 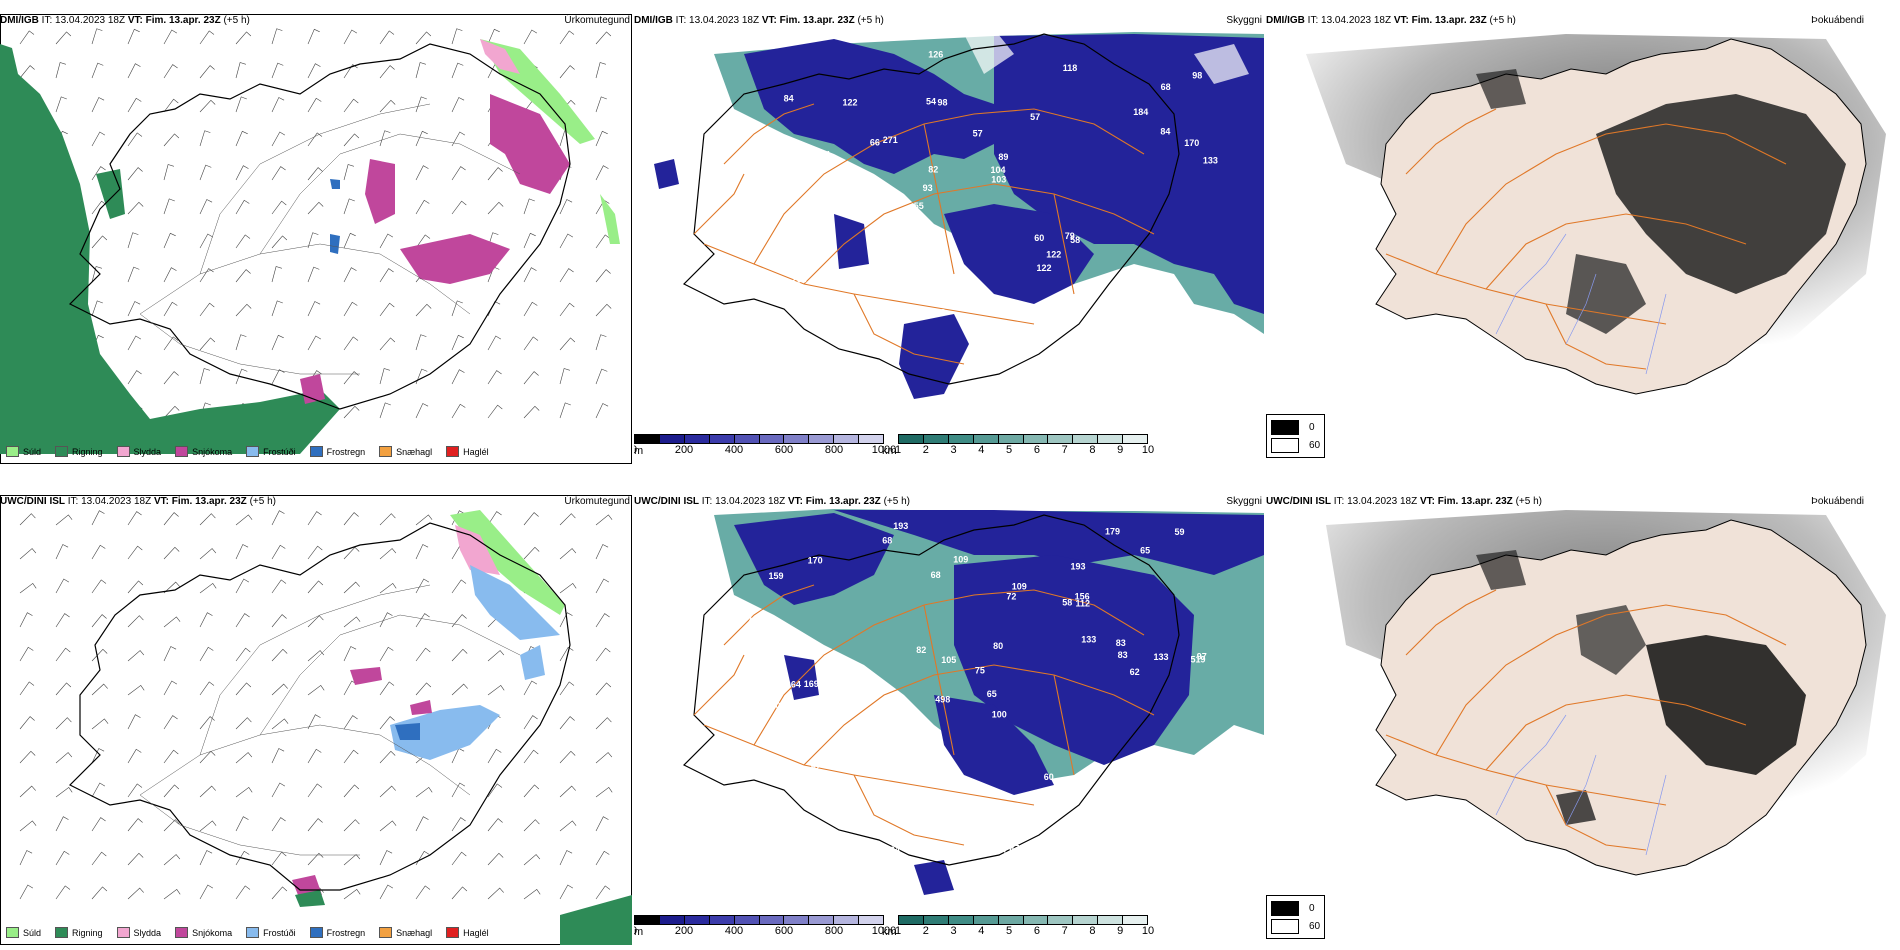 What do you see at coordinates (936, 575) in the screenshot?
I see `ceiling-value-label: 68` at bounding box center [936, 575].